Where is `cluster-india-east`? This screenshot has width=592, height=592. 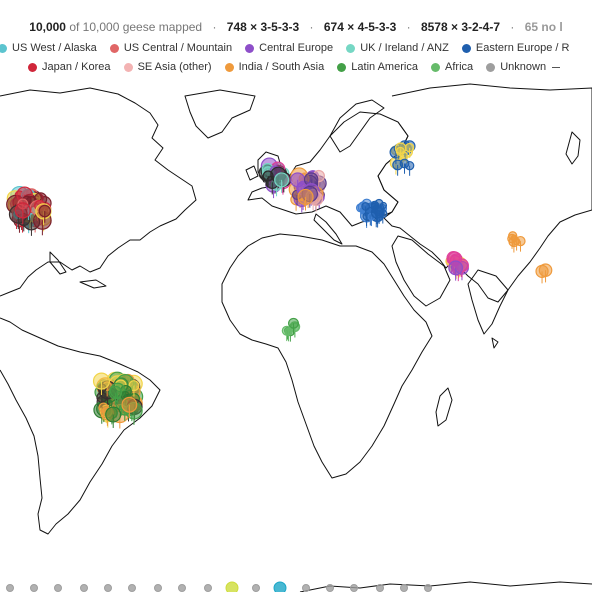 cluster-india-east is located at coordinates (544, 273).